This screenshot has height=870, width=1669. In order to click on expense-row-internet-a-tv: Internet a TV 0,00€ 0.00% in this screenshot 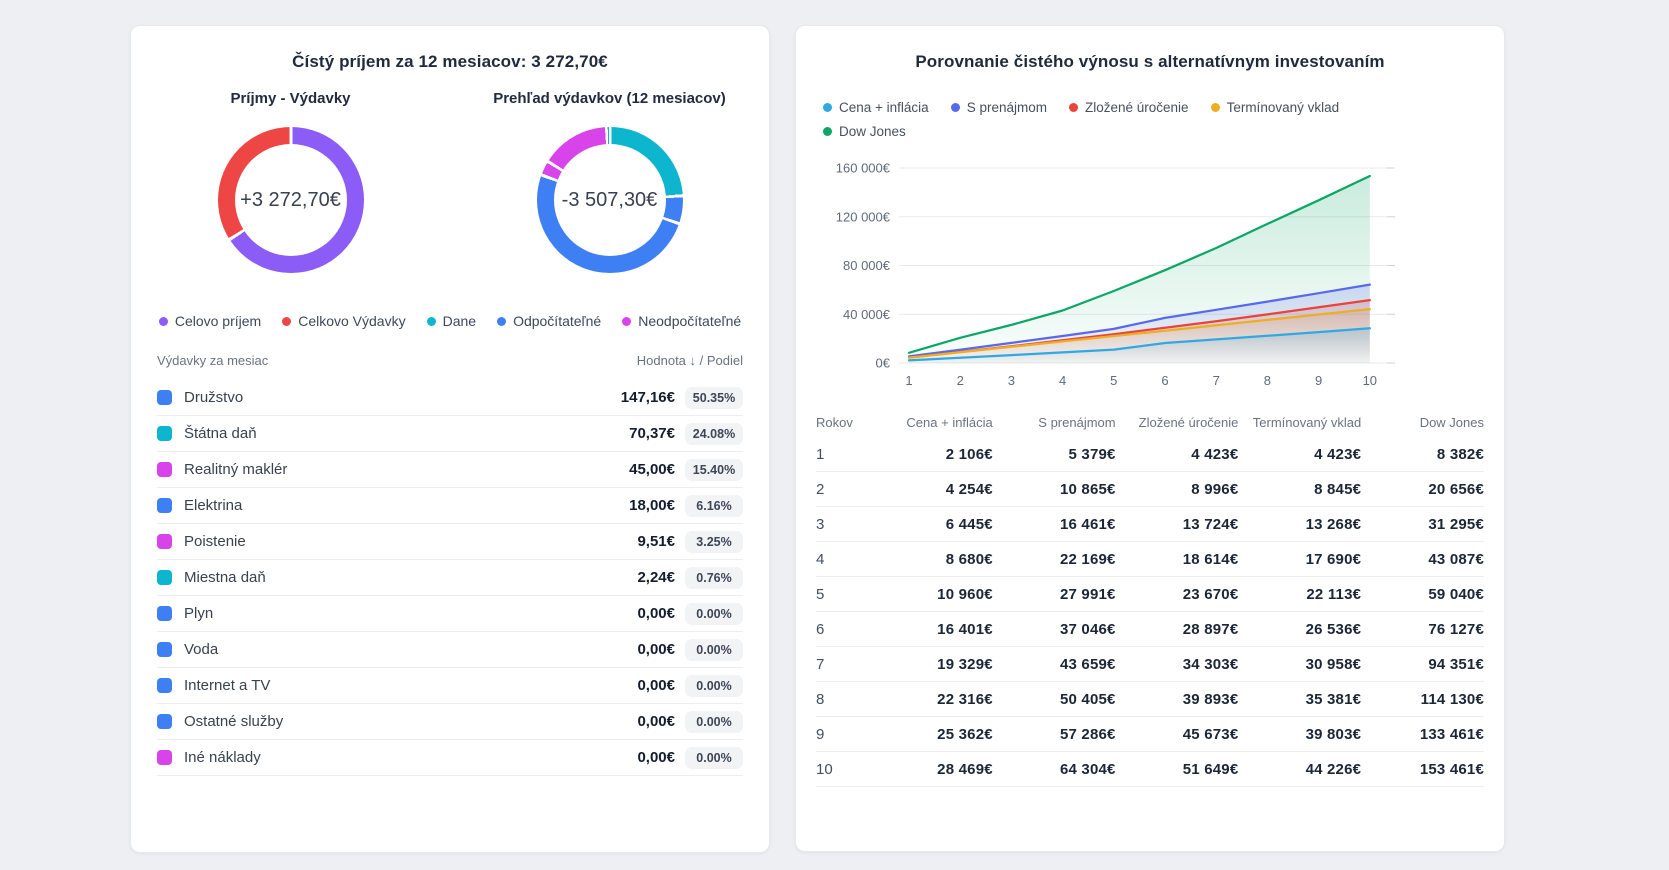, I will do `click(450, 686)`.